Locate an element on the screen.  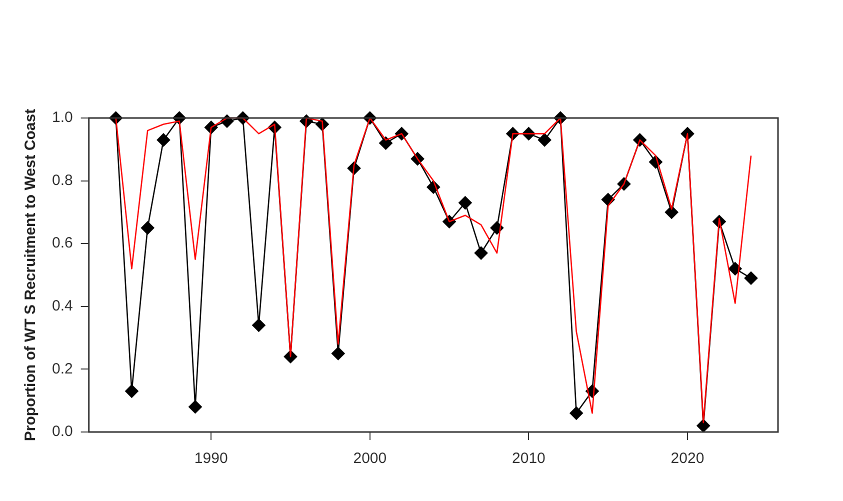
x-tick-label: 2010 is located at coordinates (529, 459).